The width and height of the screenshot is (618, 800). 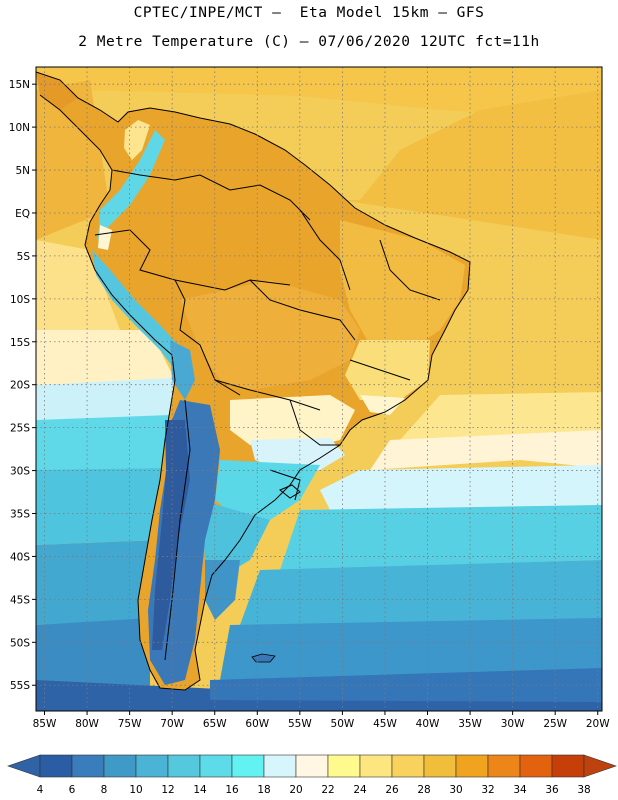 I want to click on latitude-label: 20S, so click(x=20, y=386).